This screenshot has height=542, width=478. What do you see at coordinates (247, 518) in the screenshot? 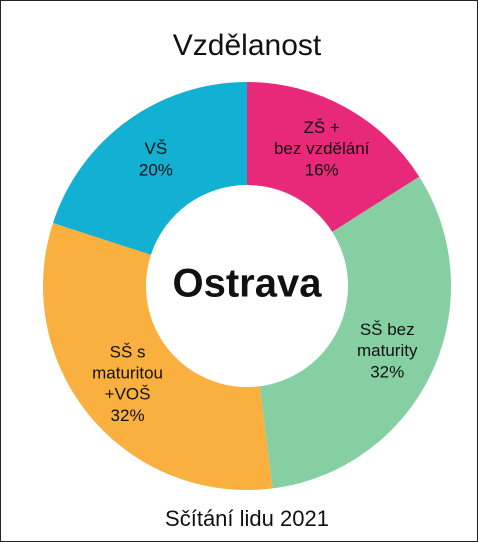
I see `chart-footer: Sčítání lidu 2021` at bounding box center [247, 518].